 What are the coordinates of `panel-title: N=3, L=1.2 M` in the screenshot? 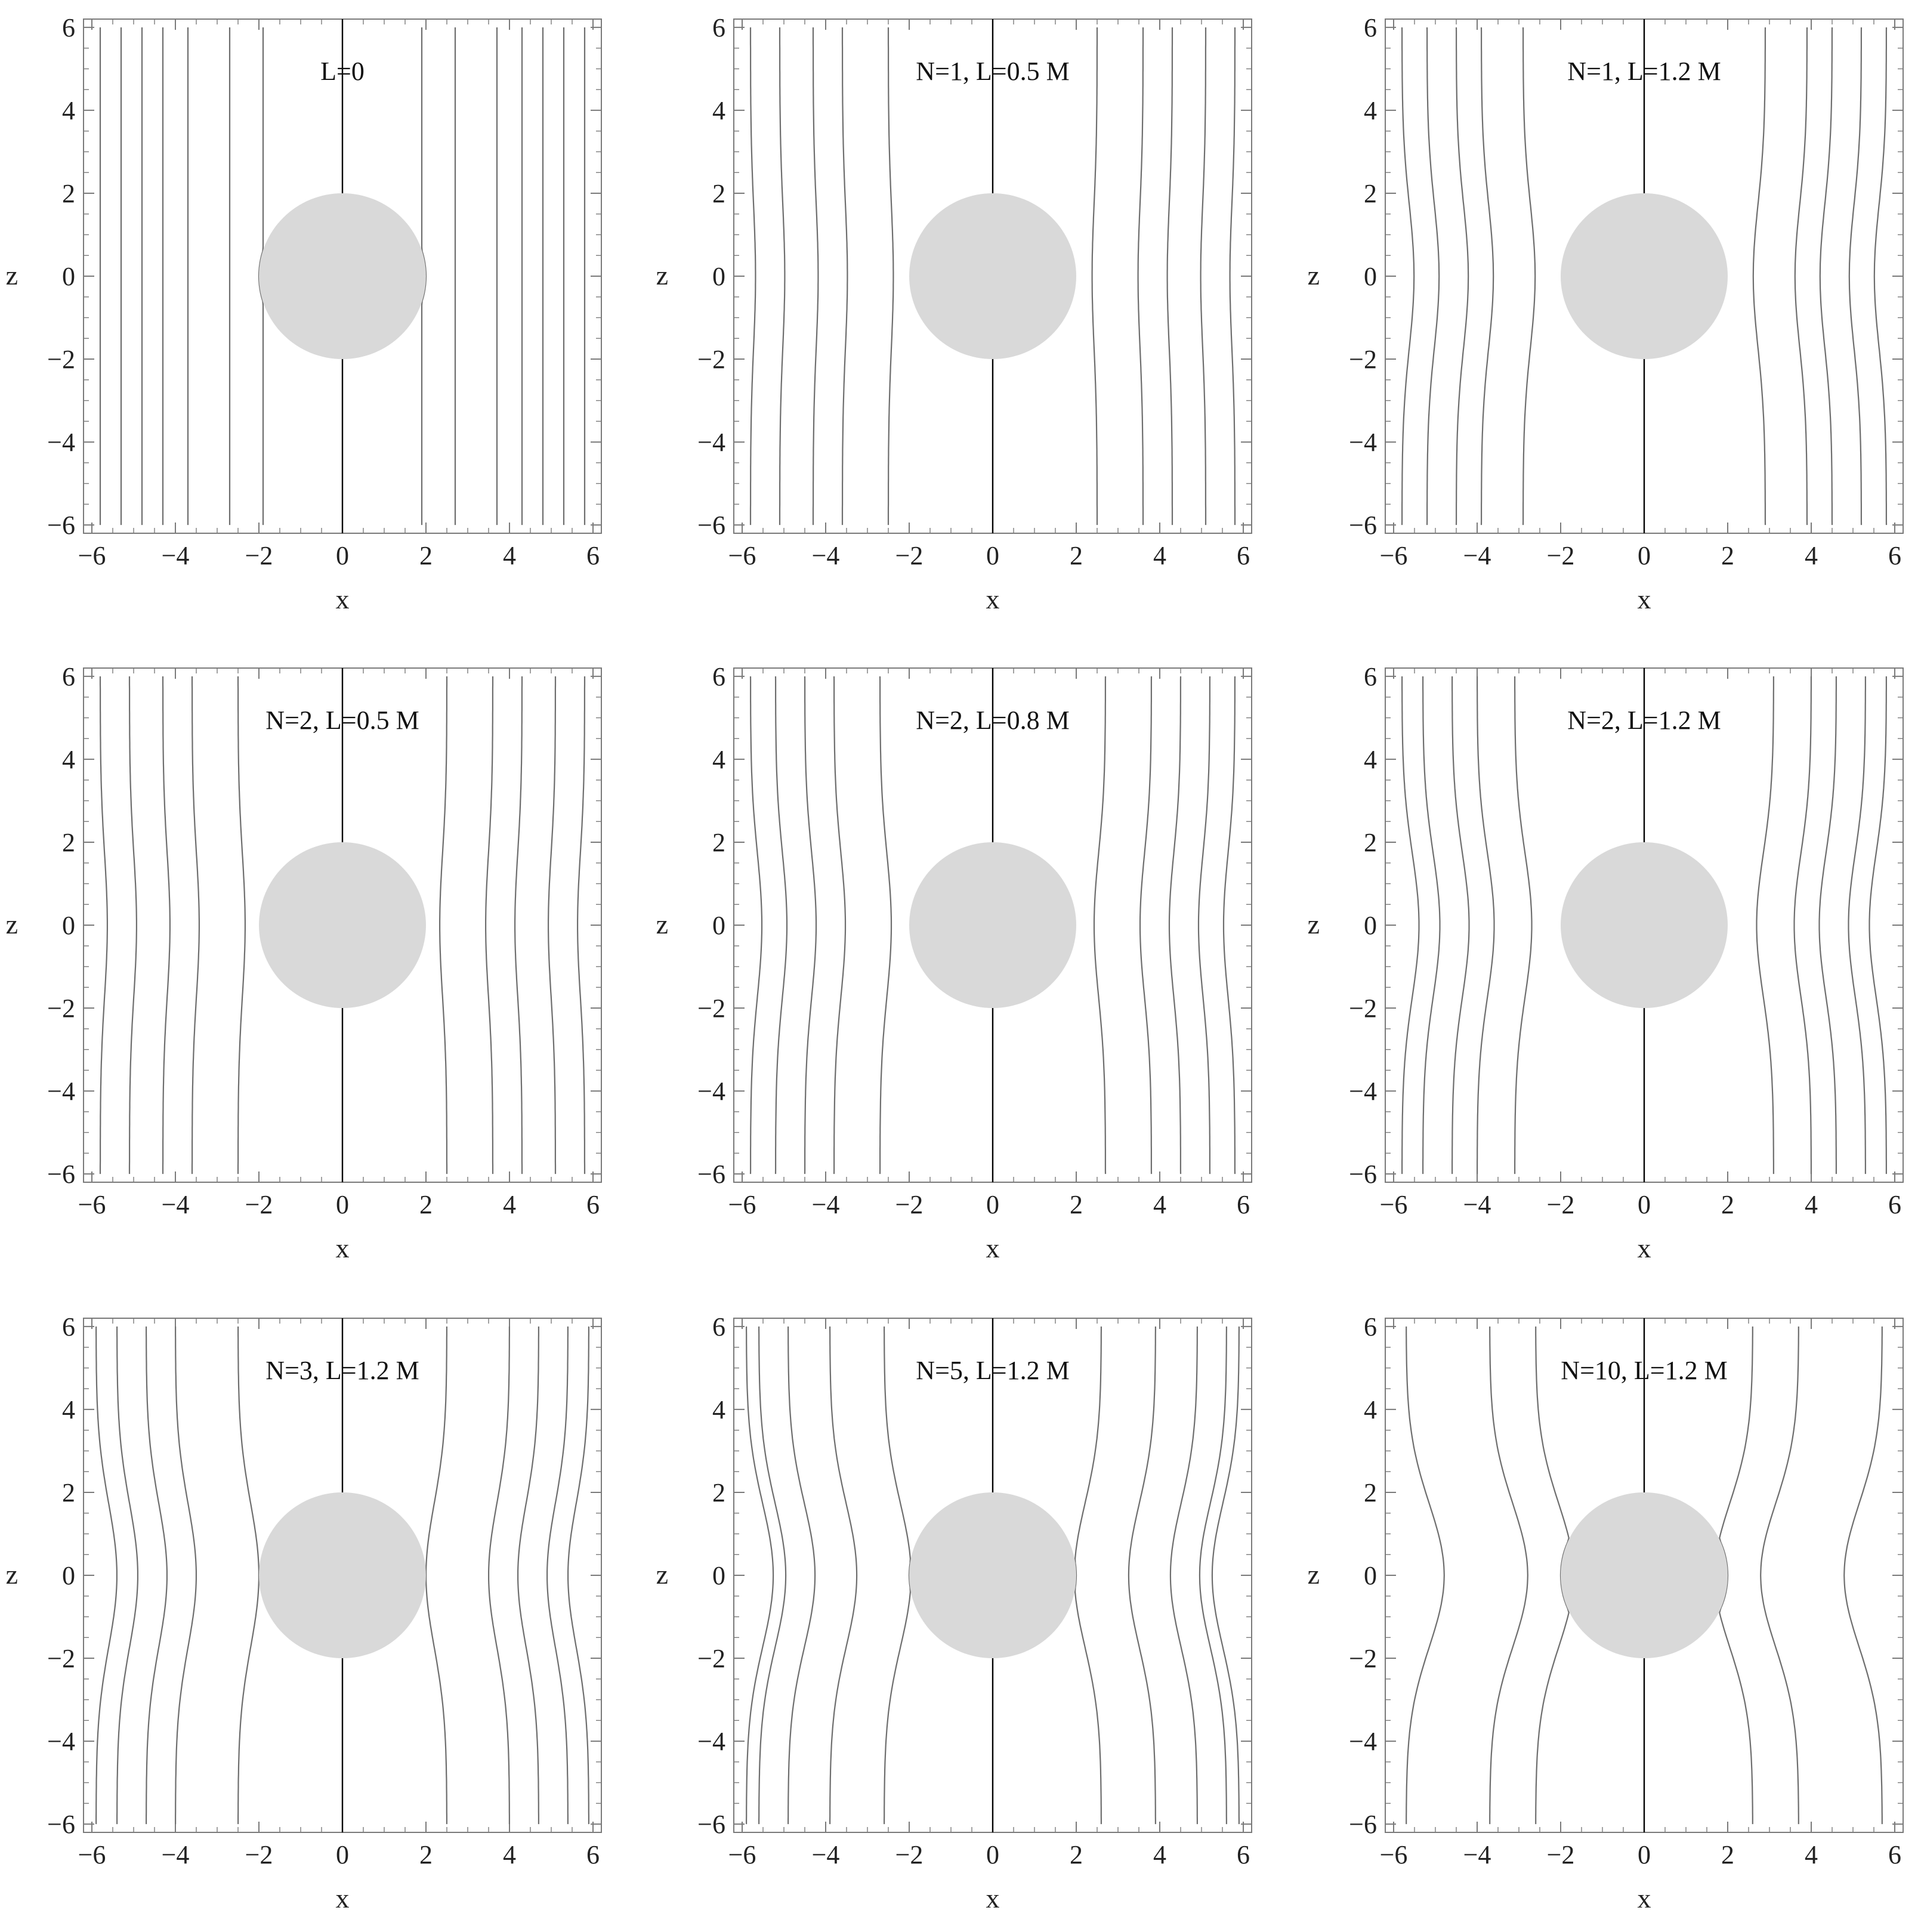 It's located at (342, 1370).